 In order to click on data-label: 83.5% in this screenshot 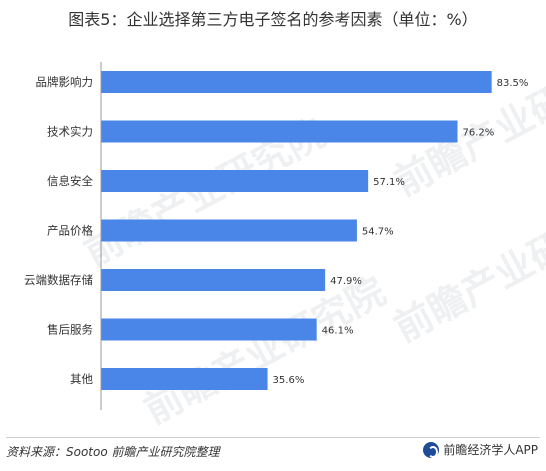, I will do `click(513, 83)`.